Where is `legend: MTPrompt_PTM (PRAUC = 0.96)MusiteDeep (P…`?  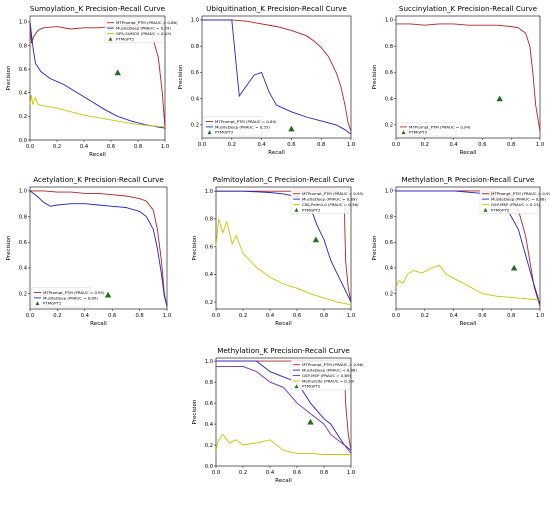
legend: MTPrompt_PTM (PRAUC = 0.96)MusiteDeep (P… is located at coordinates (327, 375).